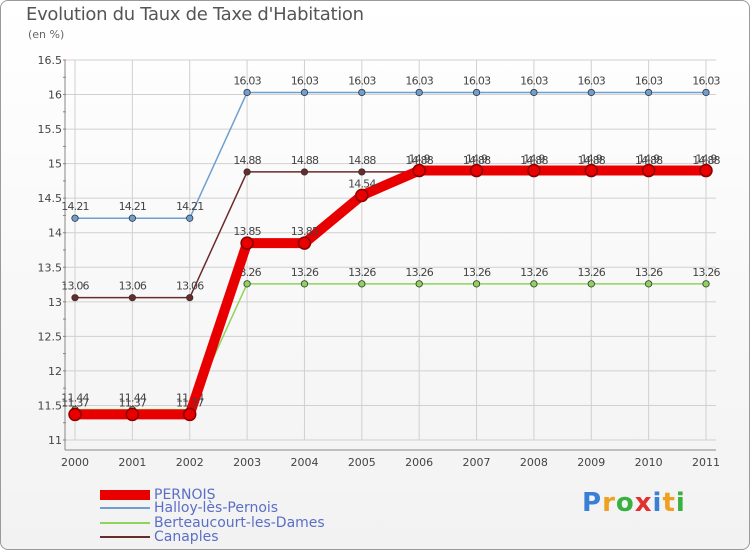  I want to click on y-tick-label: 15, so click(55, 164).